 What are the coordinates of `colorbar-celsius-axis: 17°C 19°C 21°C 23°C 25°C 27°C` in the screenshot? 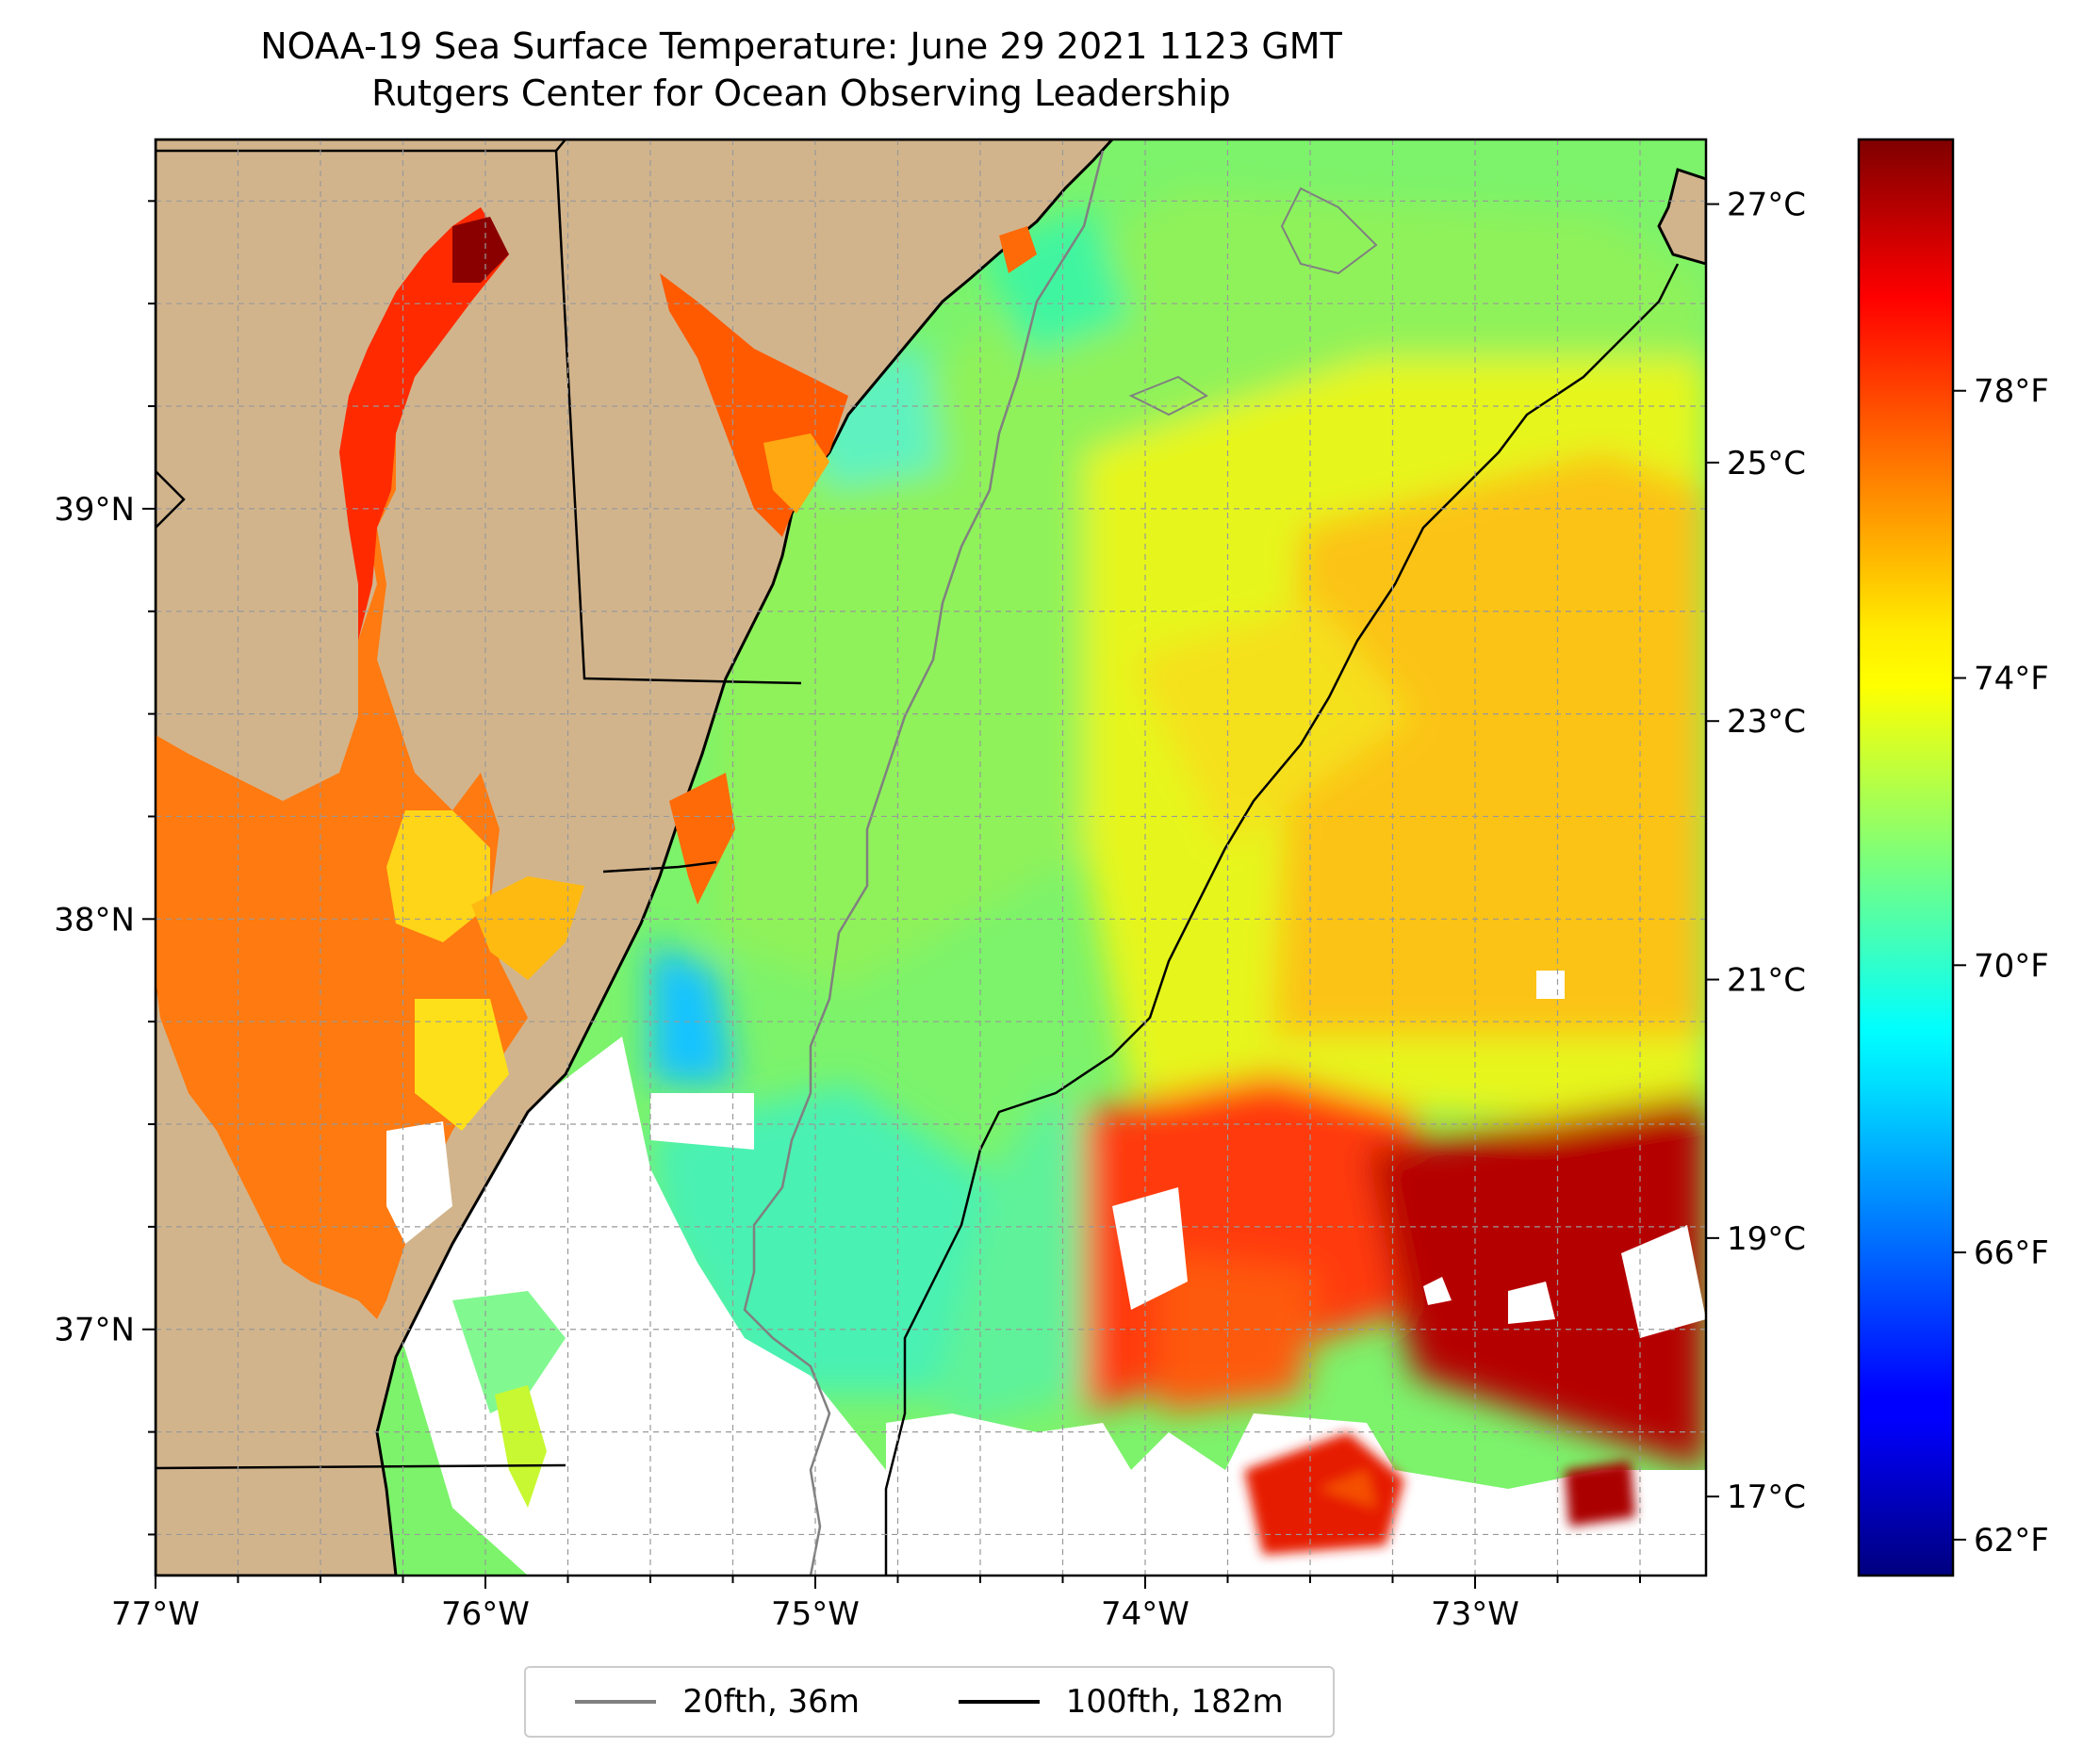 It's located at (1756, 852).